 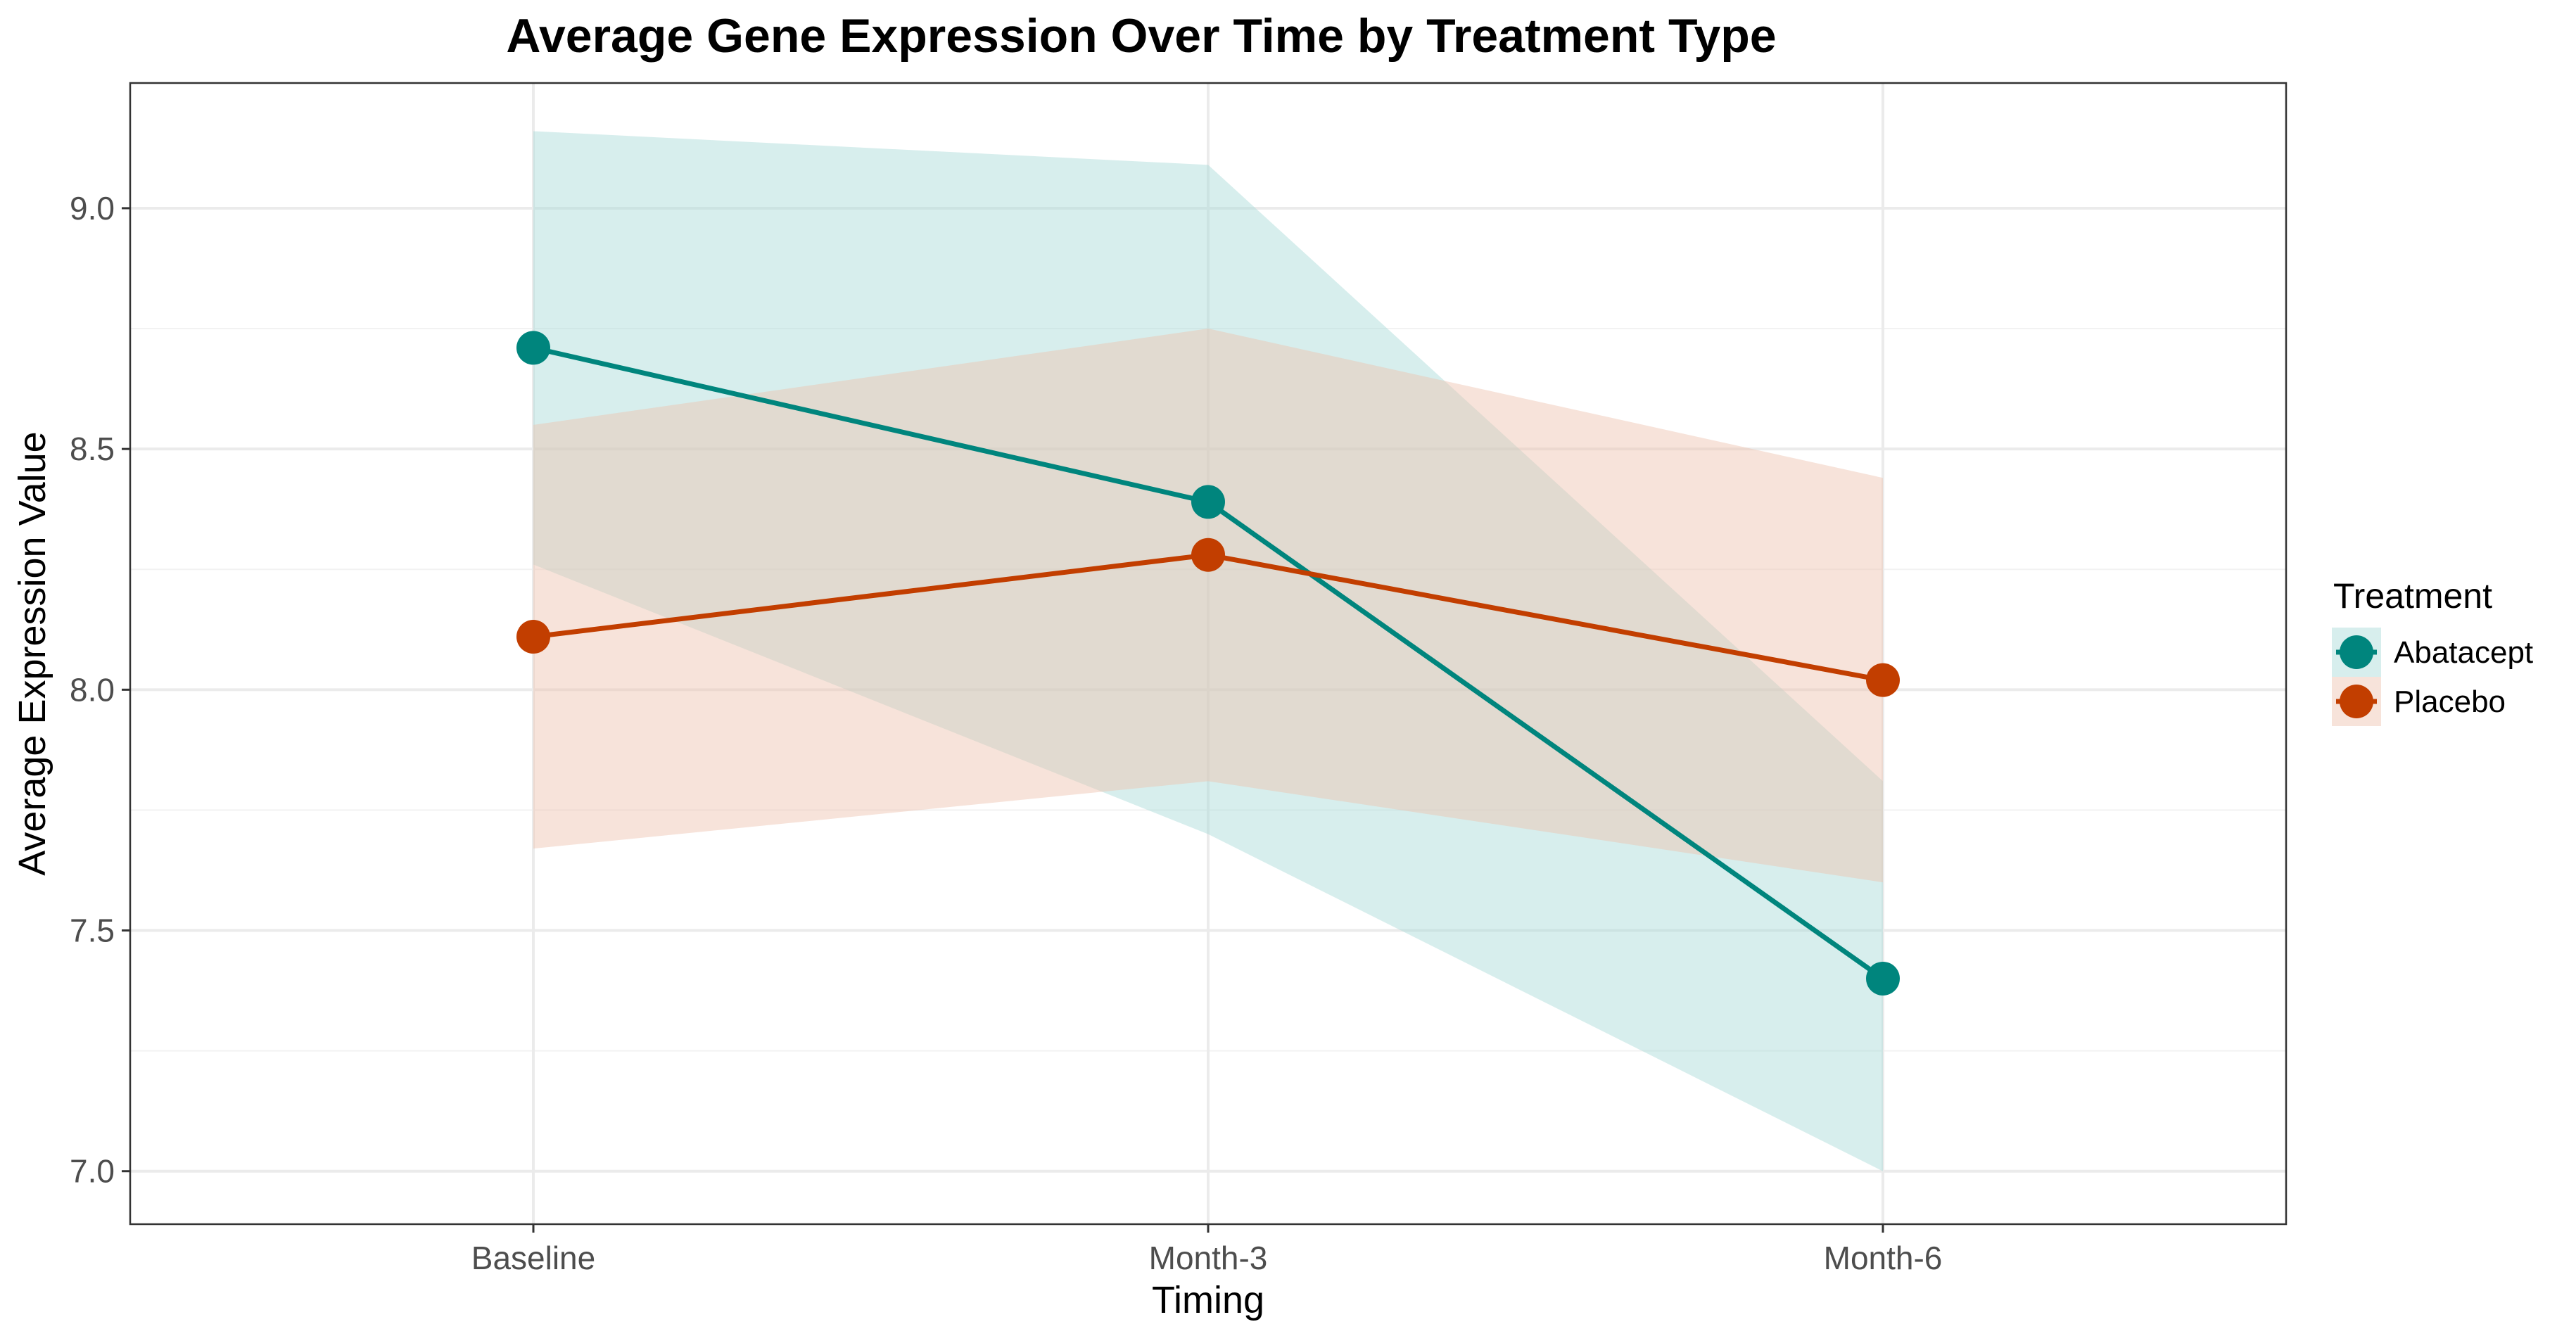 I want to click on x-tick-label: Month-6, so click(x=1883, y=1258).